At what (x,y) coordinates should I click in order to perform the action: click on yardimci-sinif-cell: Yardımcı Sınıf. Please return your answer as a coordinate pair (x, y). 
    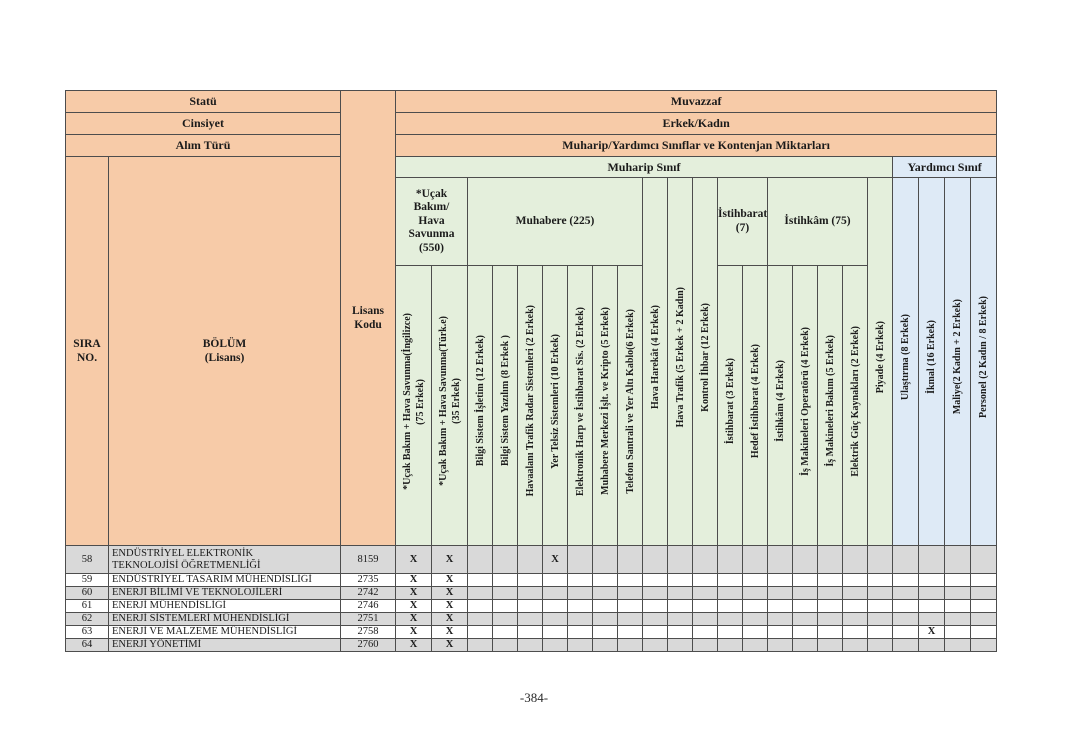
    Looking at the image, I should click on (944, 167).